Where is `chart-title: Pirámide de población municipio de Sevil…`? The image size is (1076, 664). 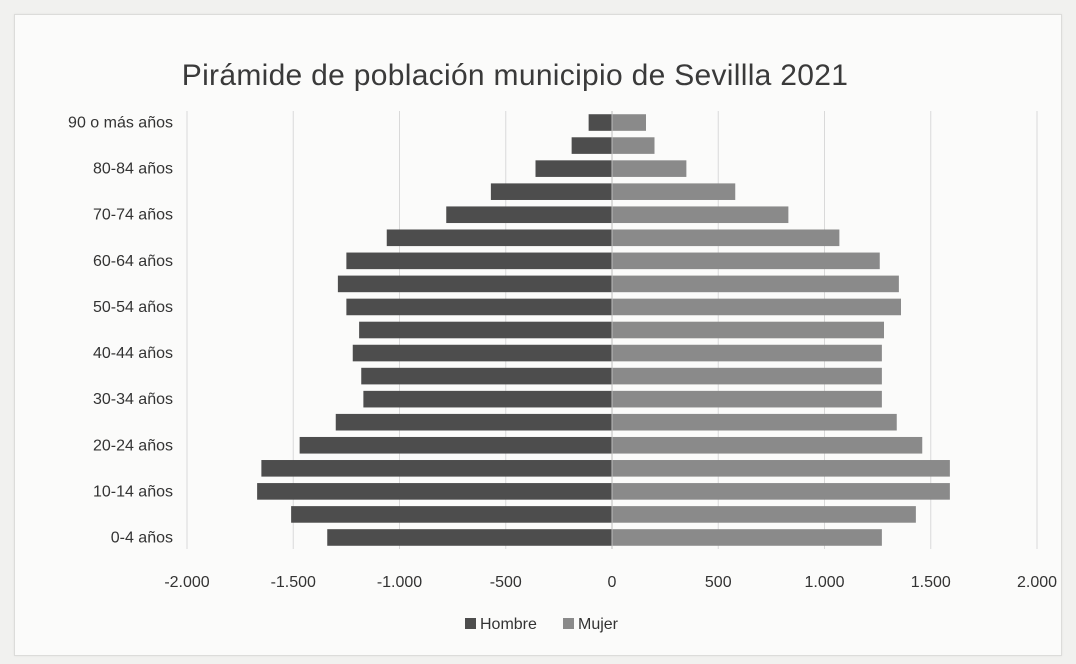 chart-title: Pirámide de población municipio de Sevil… is located at coordinates (515, 75).